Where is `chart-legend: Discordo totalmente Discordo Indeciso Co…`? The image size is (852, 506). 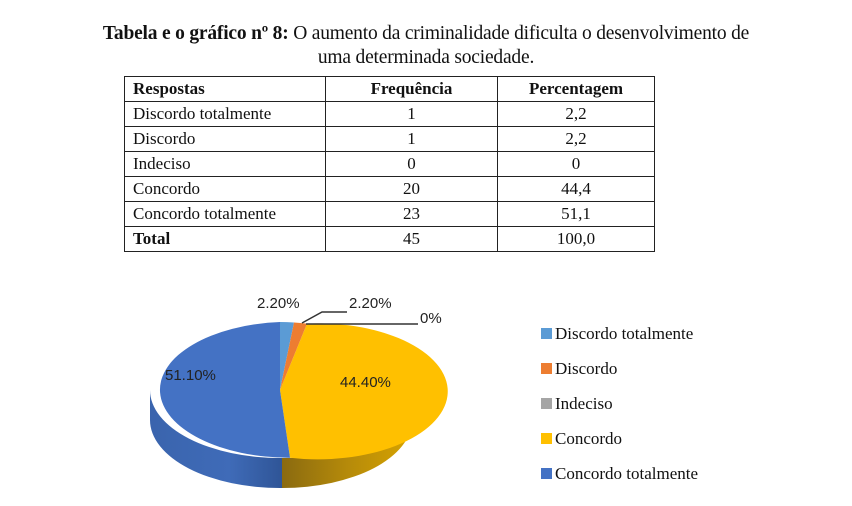 chart-legend: Discordo totalmente Discordo Indeciso Co… is located at coordinates (619, 403).